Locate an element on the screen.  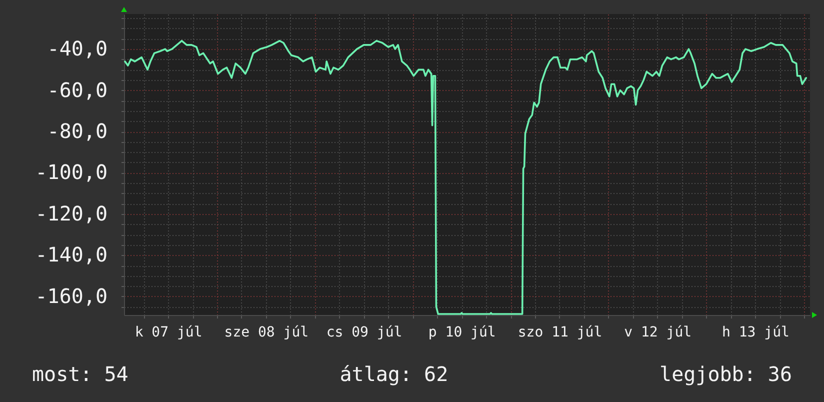
x-tick-label: h 13 júl is located at coordinates (756, 332).